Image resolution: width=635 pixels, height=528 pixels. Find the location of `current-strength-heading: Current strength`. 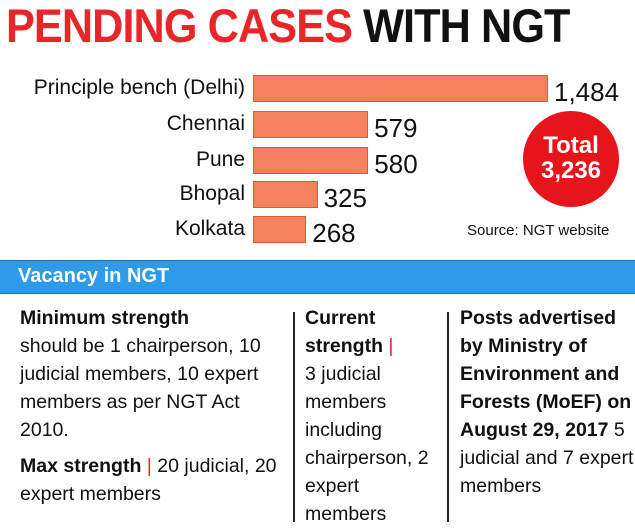

current-strength-heading: Current strength is located at coordinates (344, 332).